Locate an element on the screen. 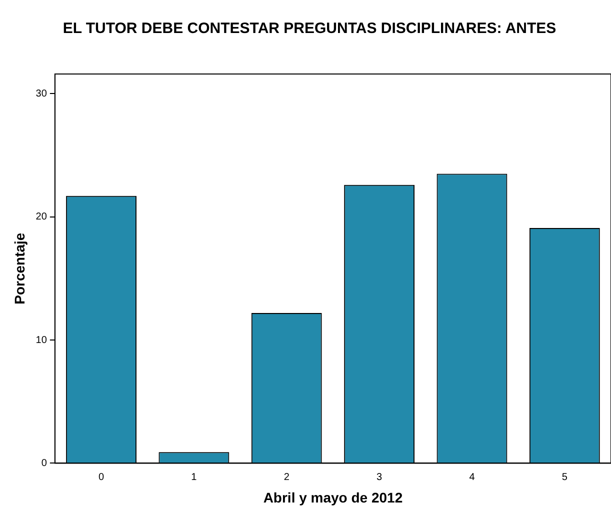  chart-title: EL TUTOR DEBE CONTESTAR PREGUNTAS DISCIPLINARES: ANTES is located at coordinates (309, 29).